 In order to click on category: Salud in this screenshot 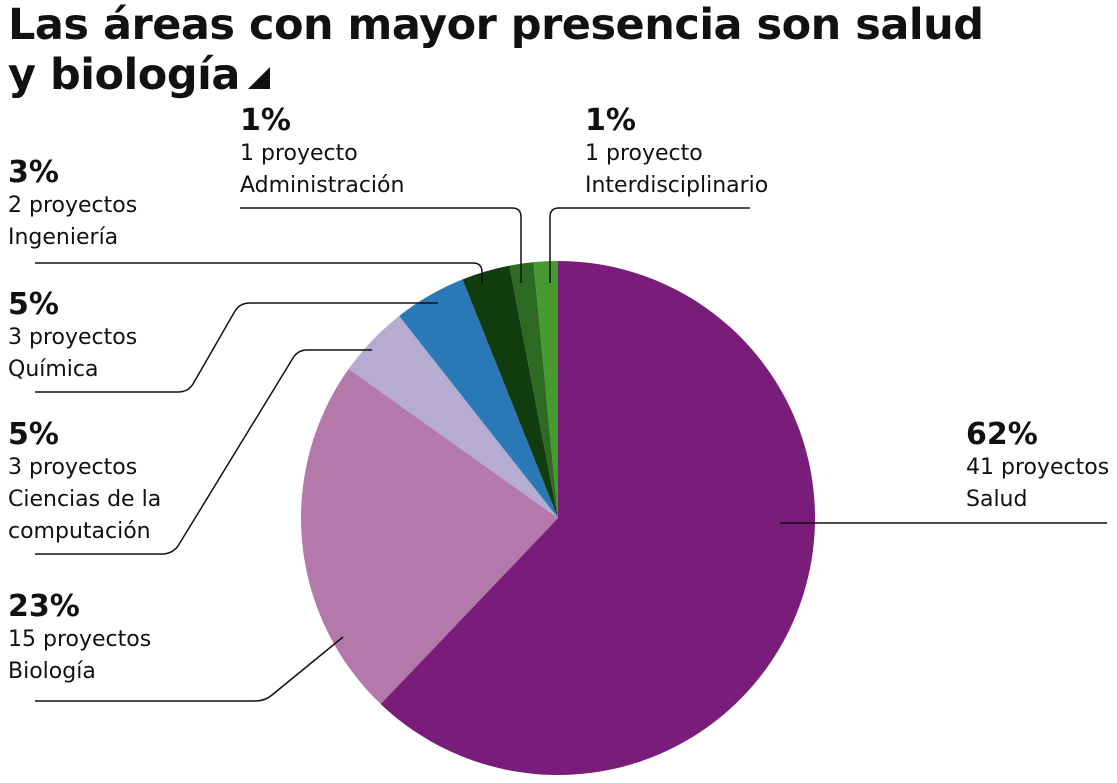, I will do `click(997, 499)`.